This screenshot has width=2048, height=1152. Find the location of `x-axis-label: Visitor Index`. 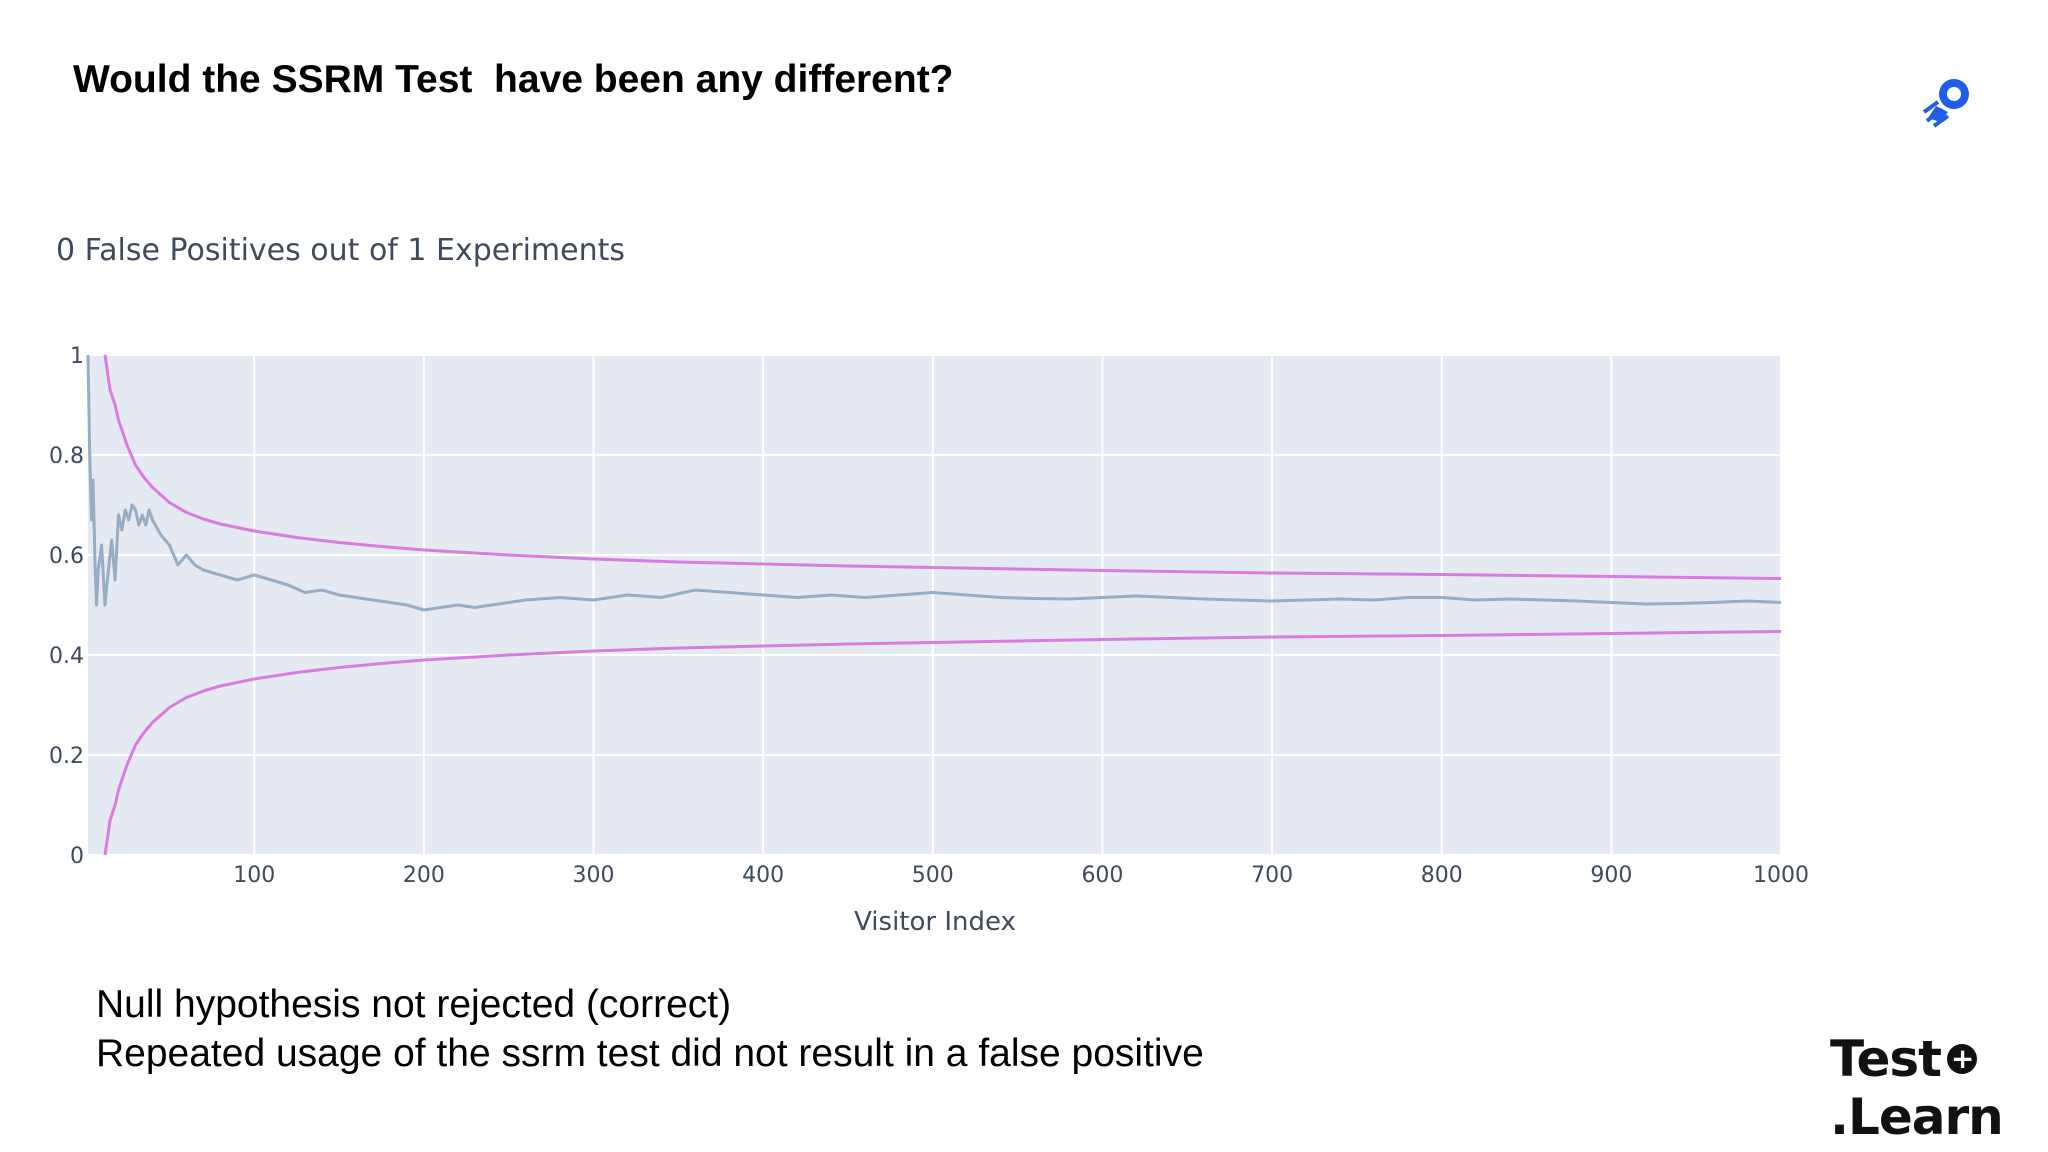

x-axis-label: Visitor Index is located at coordinates (935, 922).